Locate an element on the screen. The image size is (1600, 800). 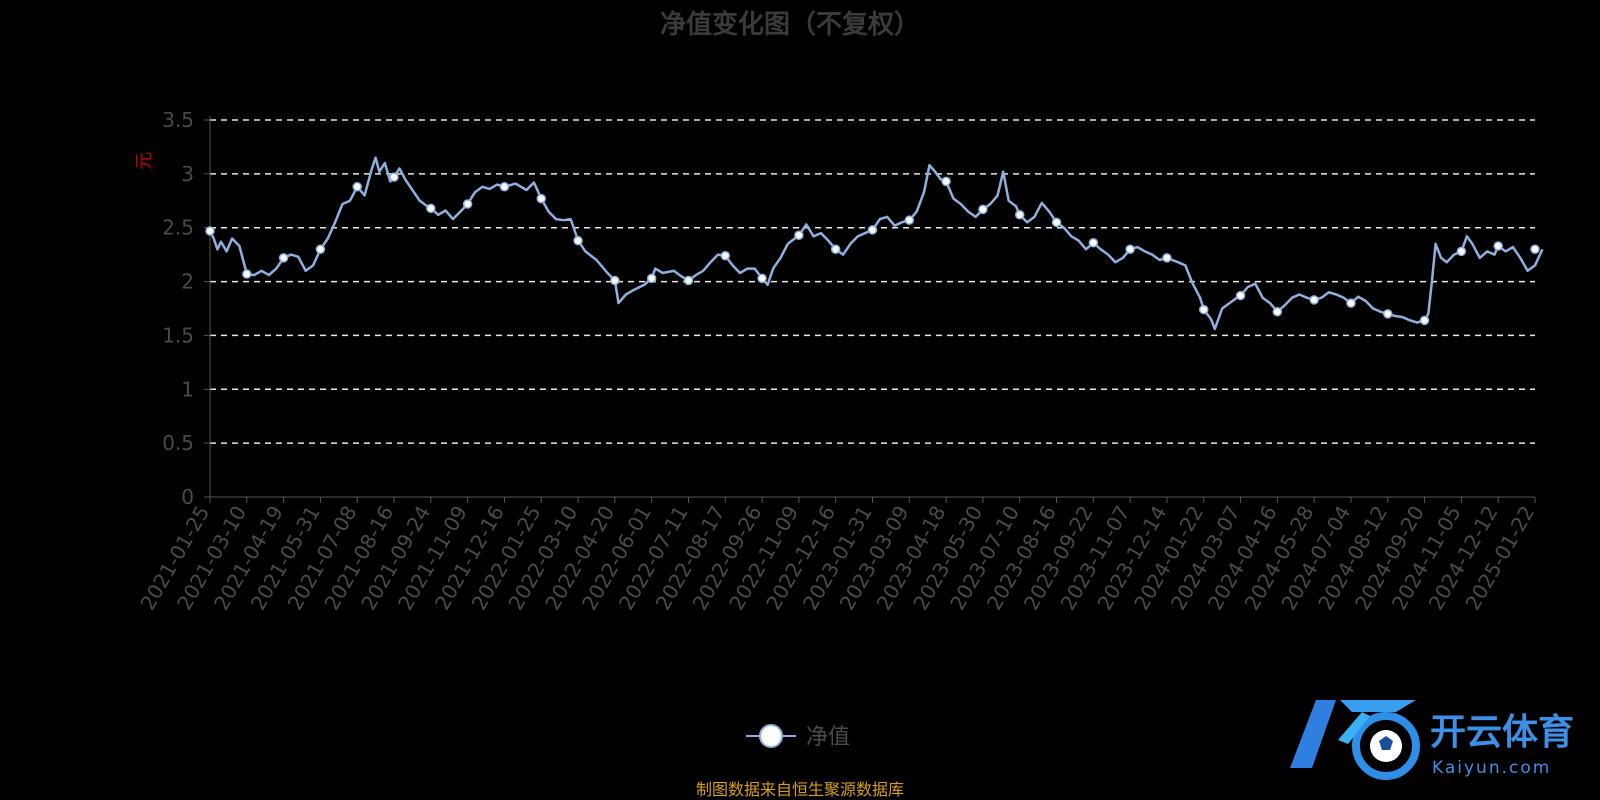
y-axis-unit-label: 元 is located at coordinates (144, 161).